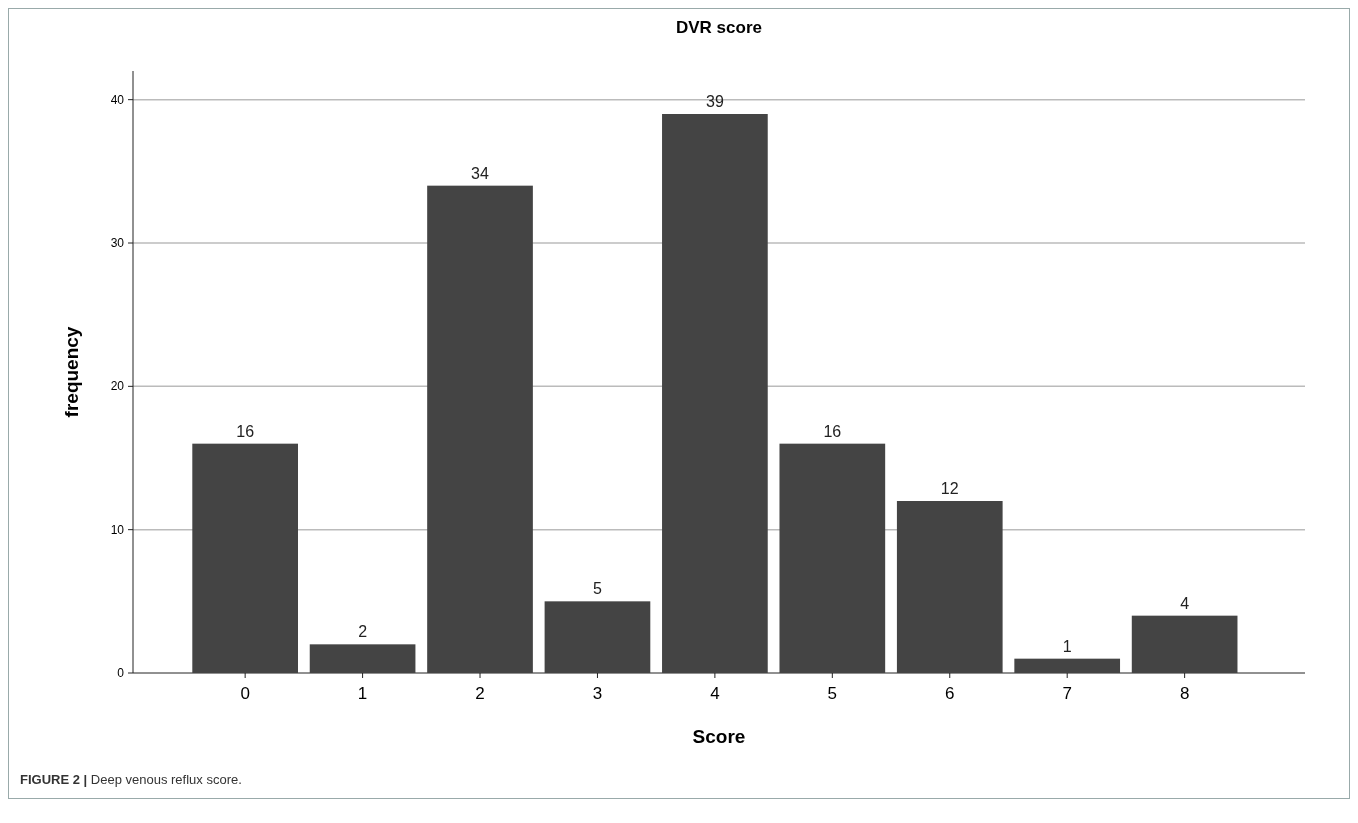 The image size is (1358, 823). What do you see at coordinates (1067, 646) in the screenshot?
I see `data-label: 1` at bounding box center [1067, 646].